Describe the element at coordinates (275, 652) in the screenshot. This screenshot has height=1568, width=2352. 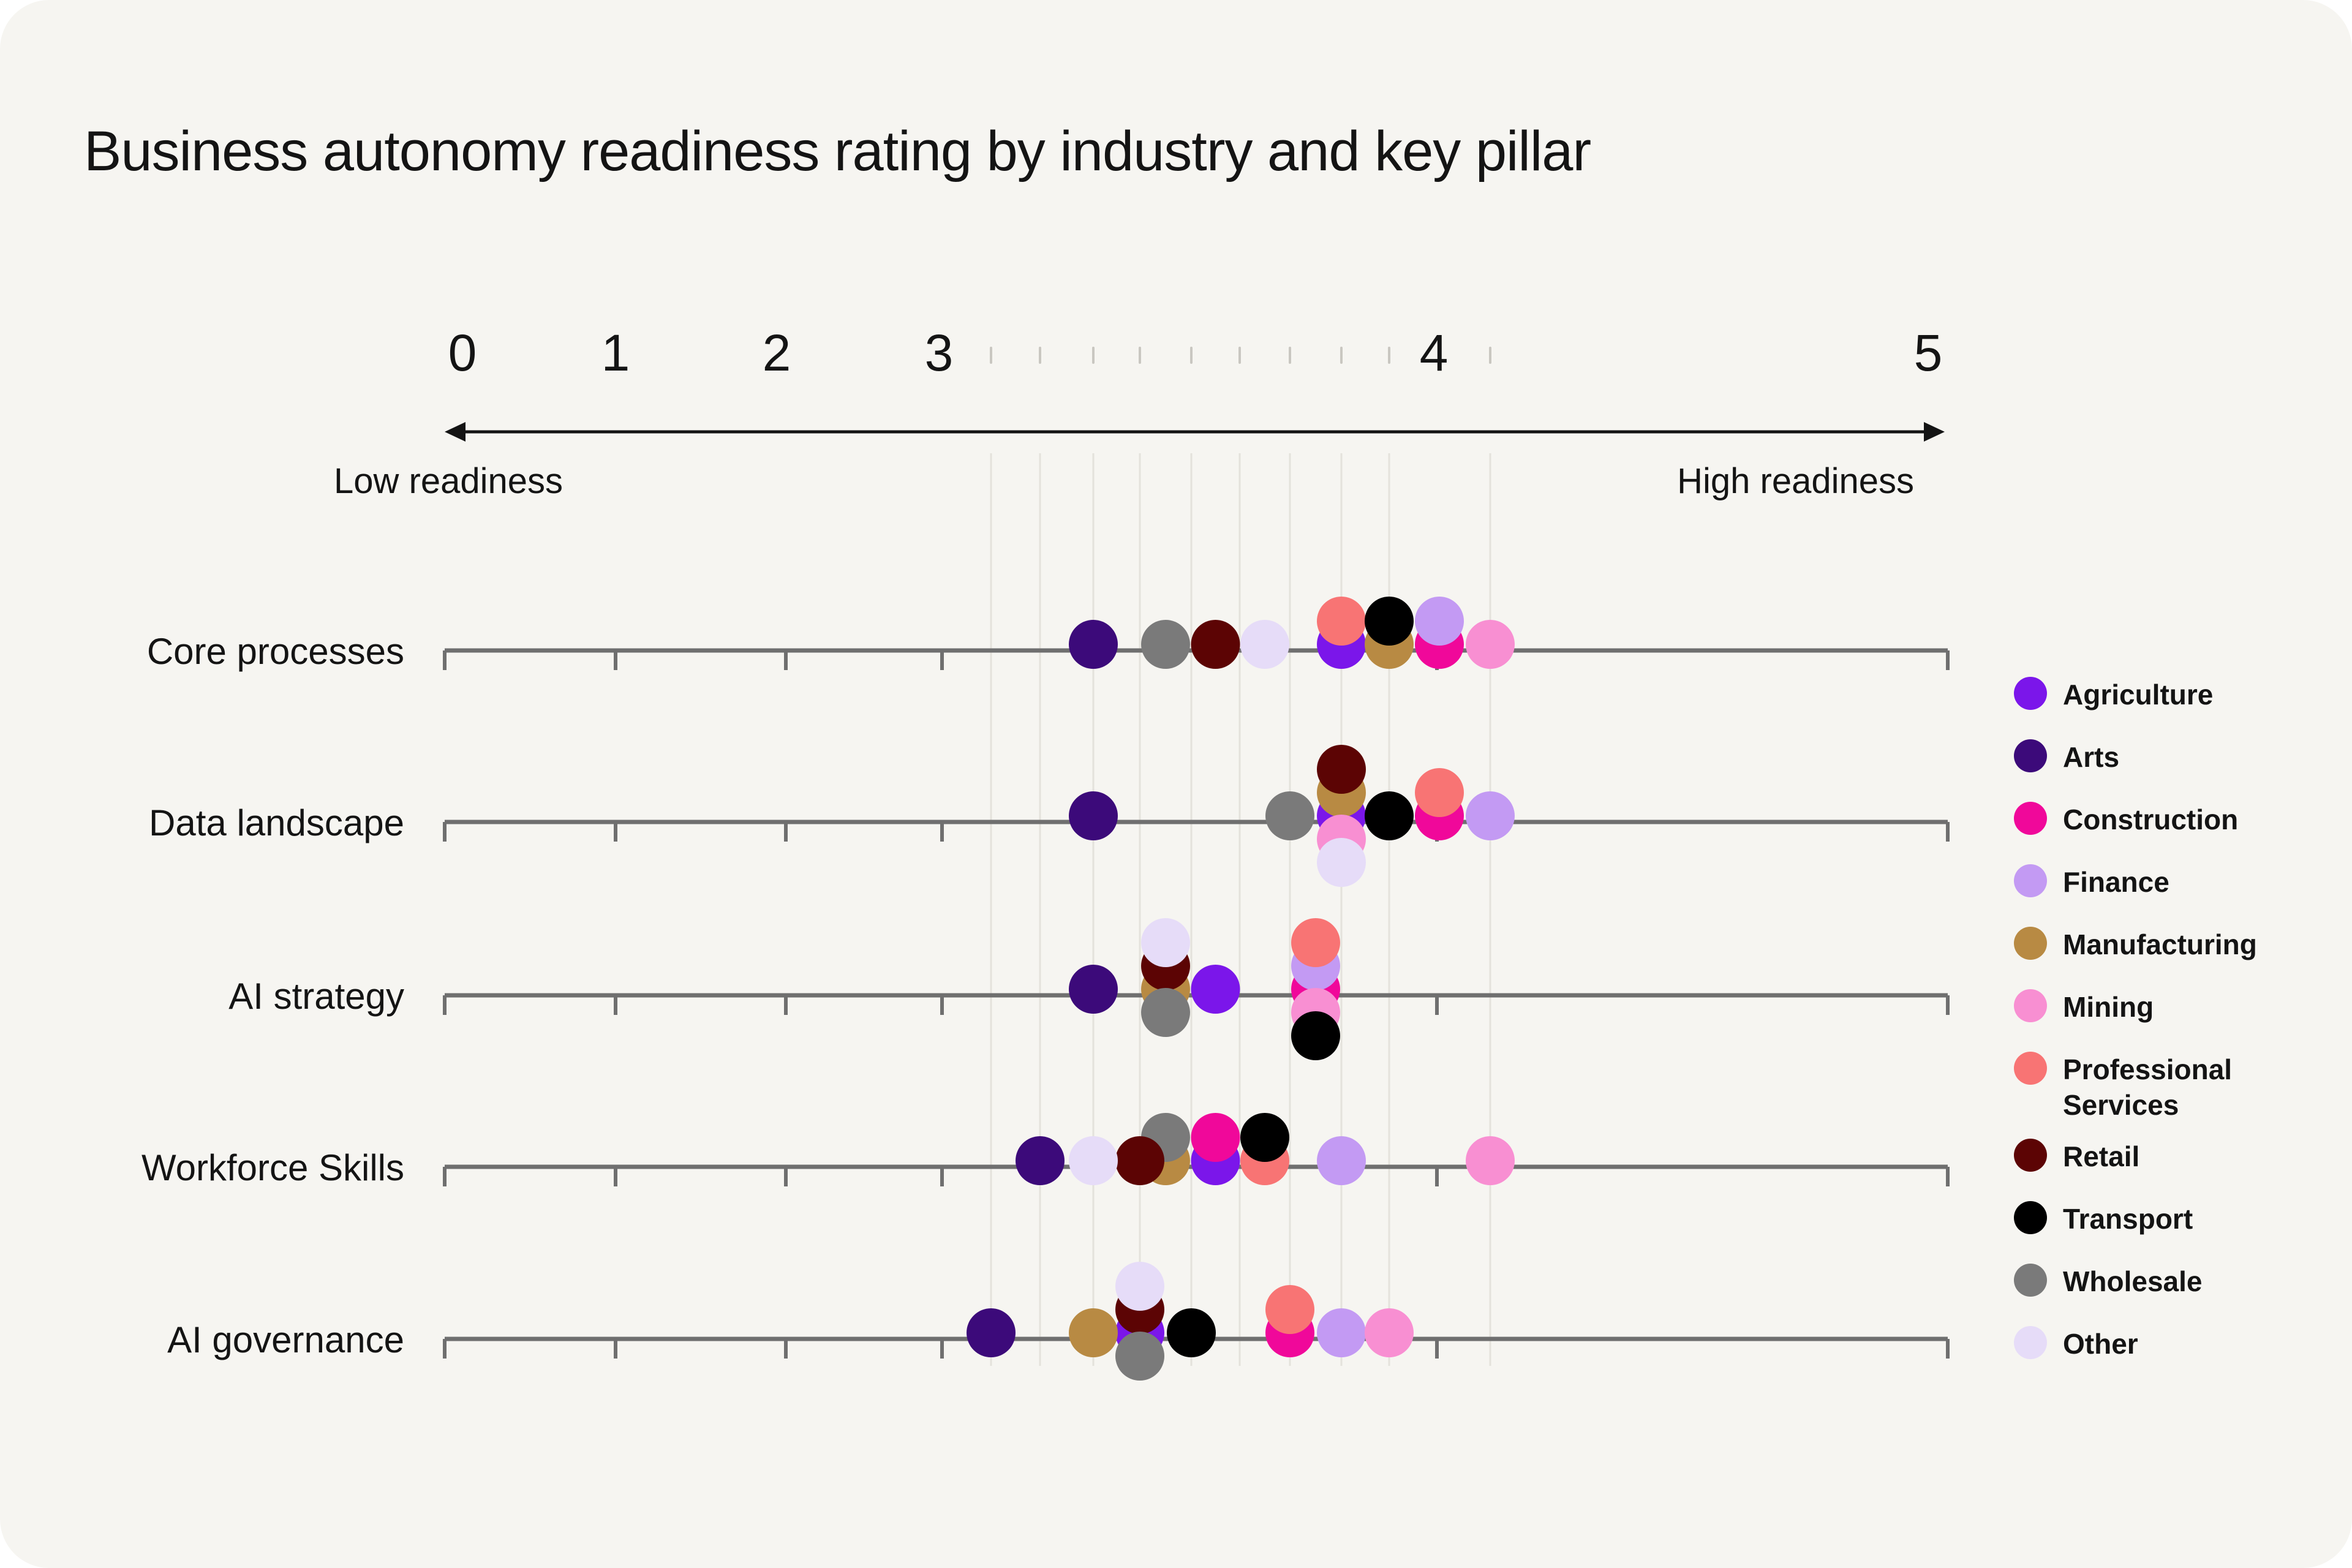
I see `pillar-label: Core processes` at that location.